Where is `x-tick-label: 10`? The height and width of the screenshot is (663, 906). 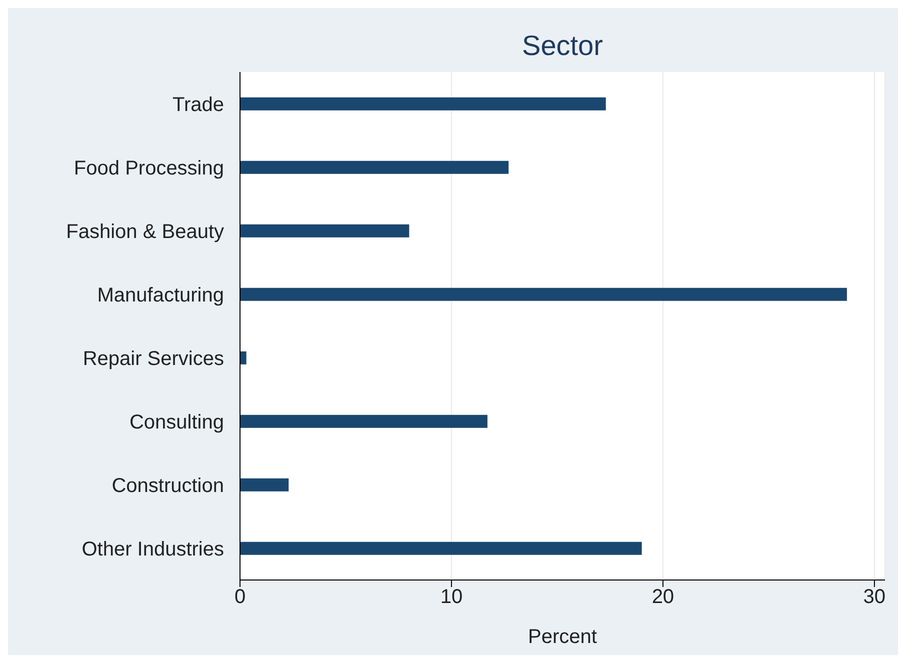
x-tick-label: 10 is located at coordinates (451, 597).